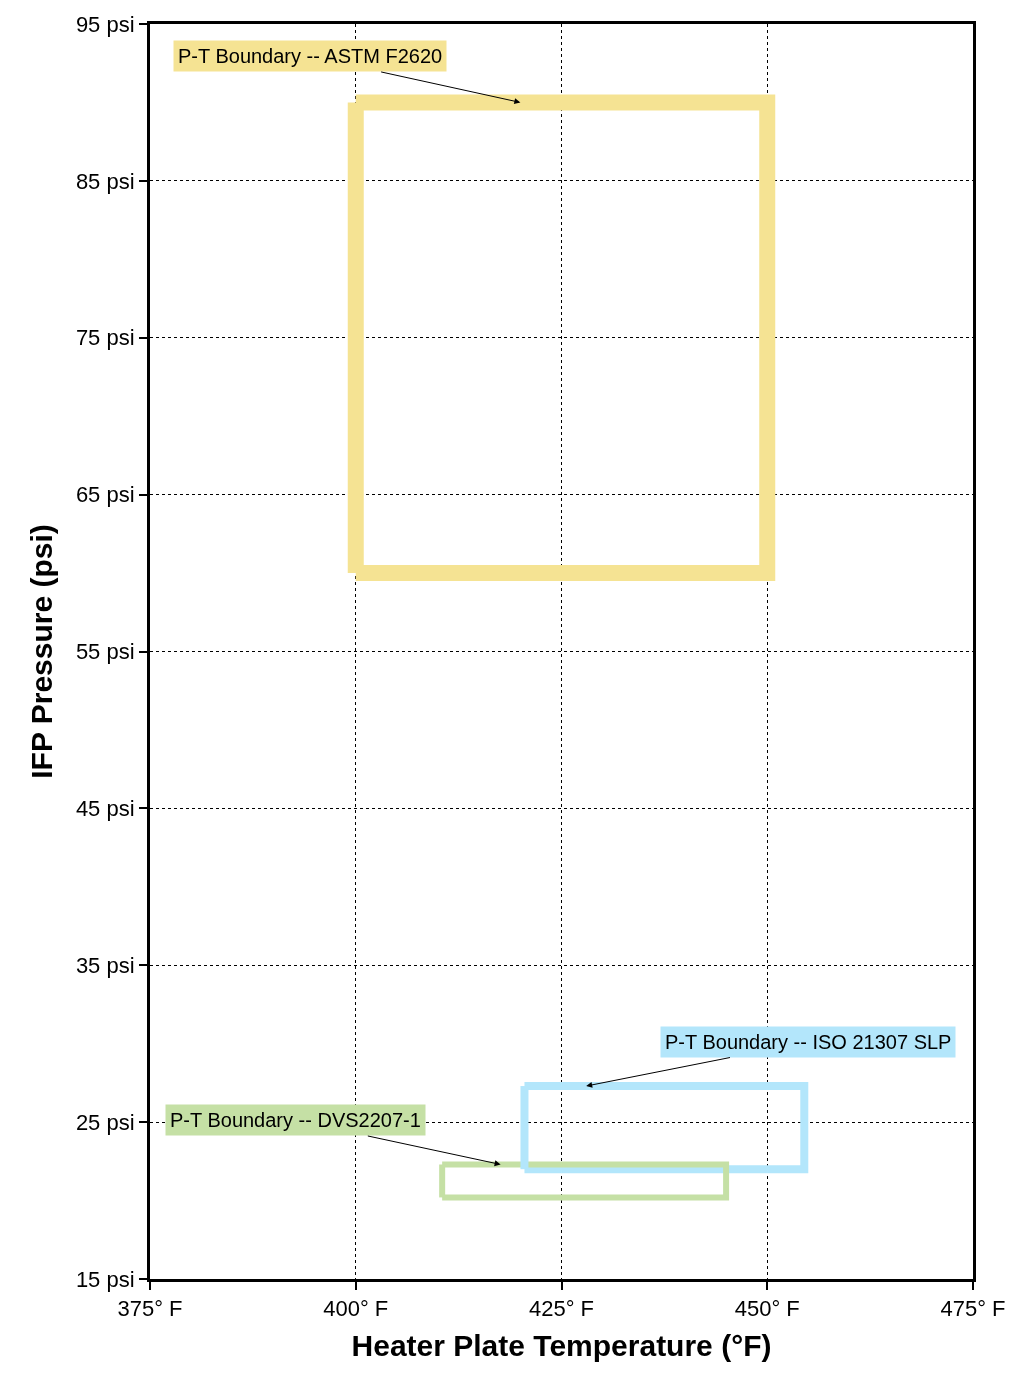  What do you see at coordinates (105, 24) in the screenshot?
I see `y-tick-label: 95 psi` at bounding box center [105, 24].